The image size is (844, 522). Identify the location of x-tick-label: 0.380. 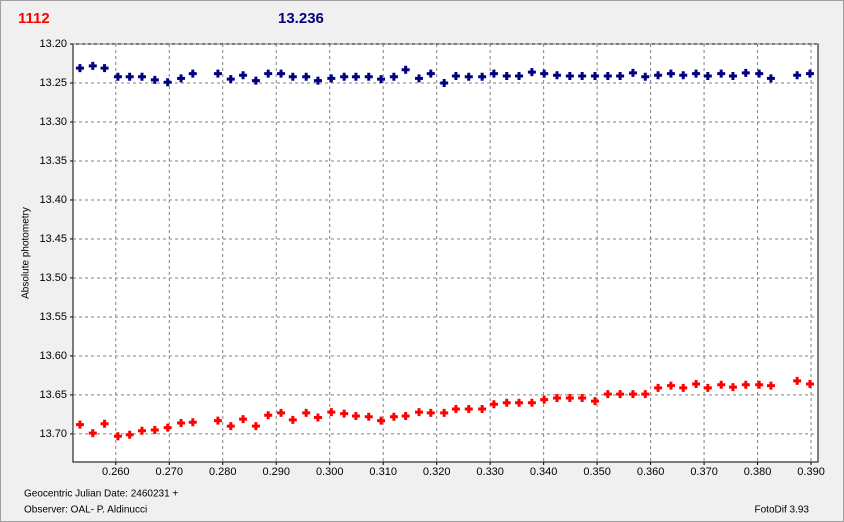
(758, 472).